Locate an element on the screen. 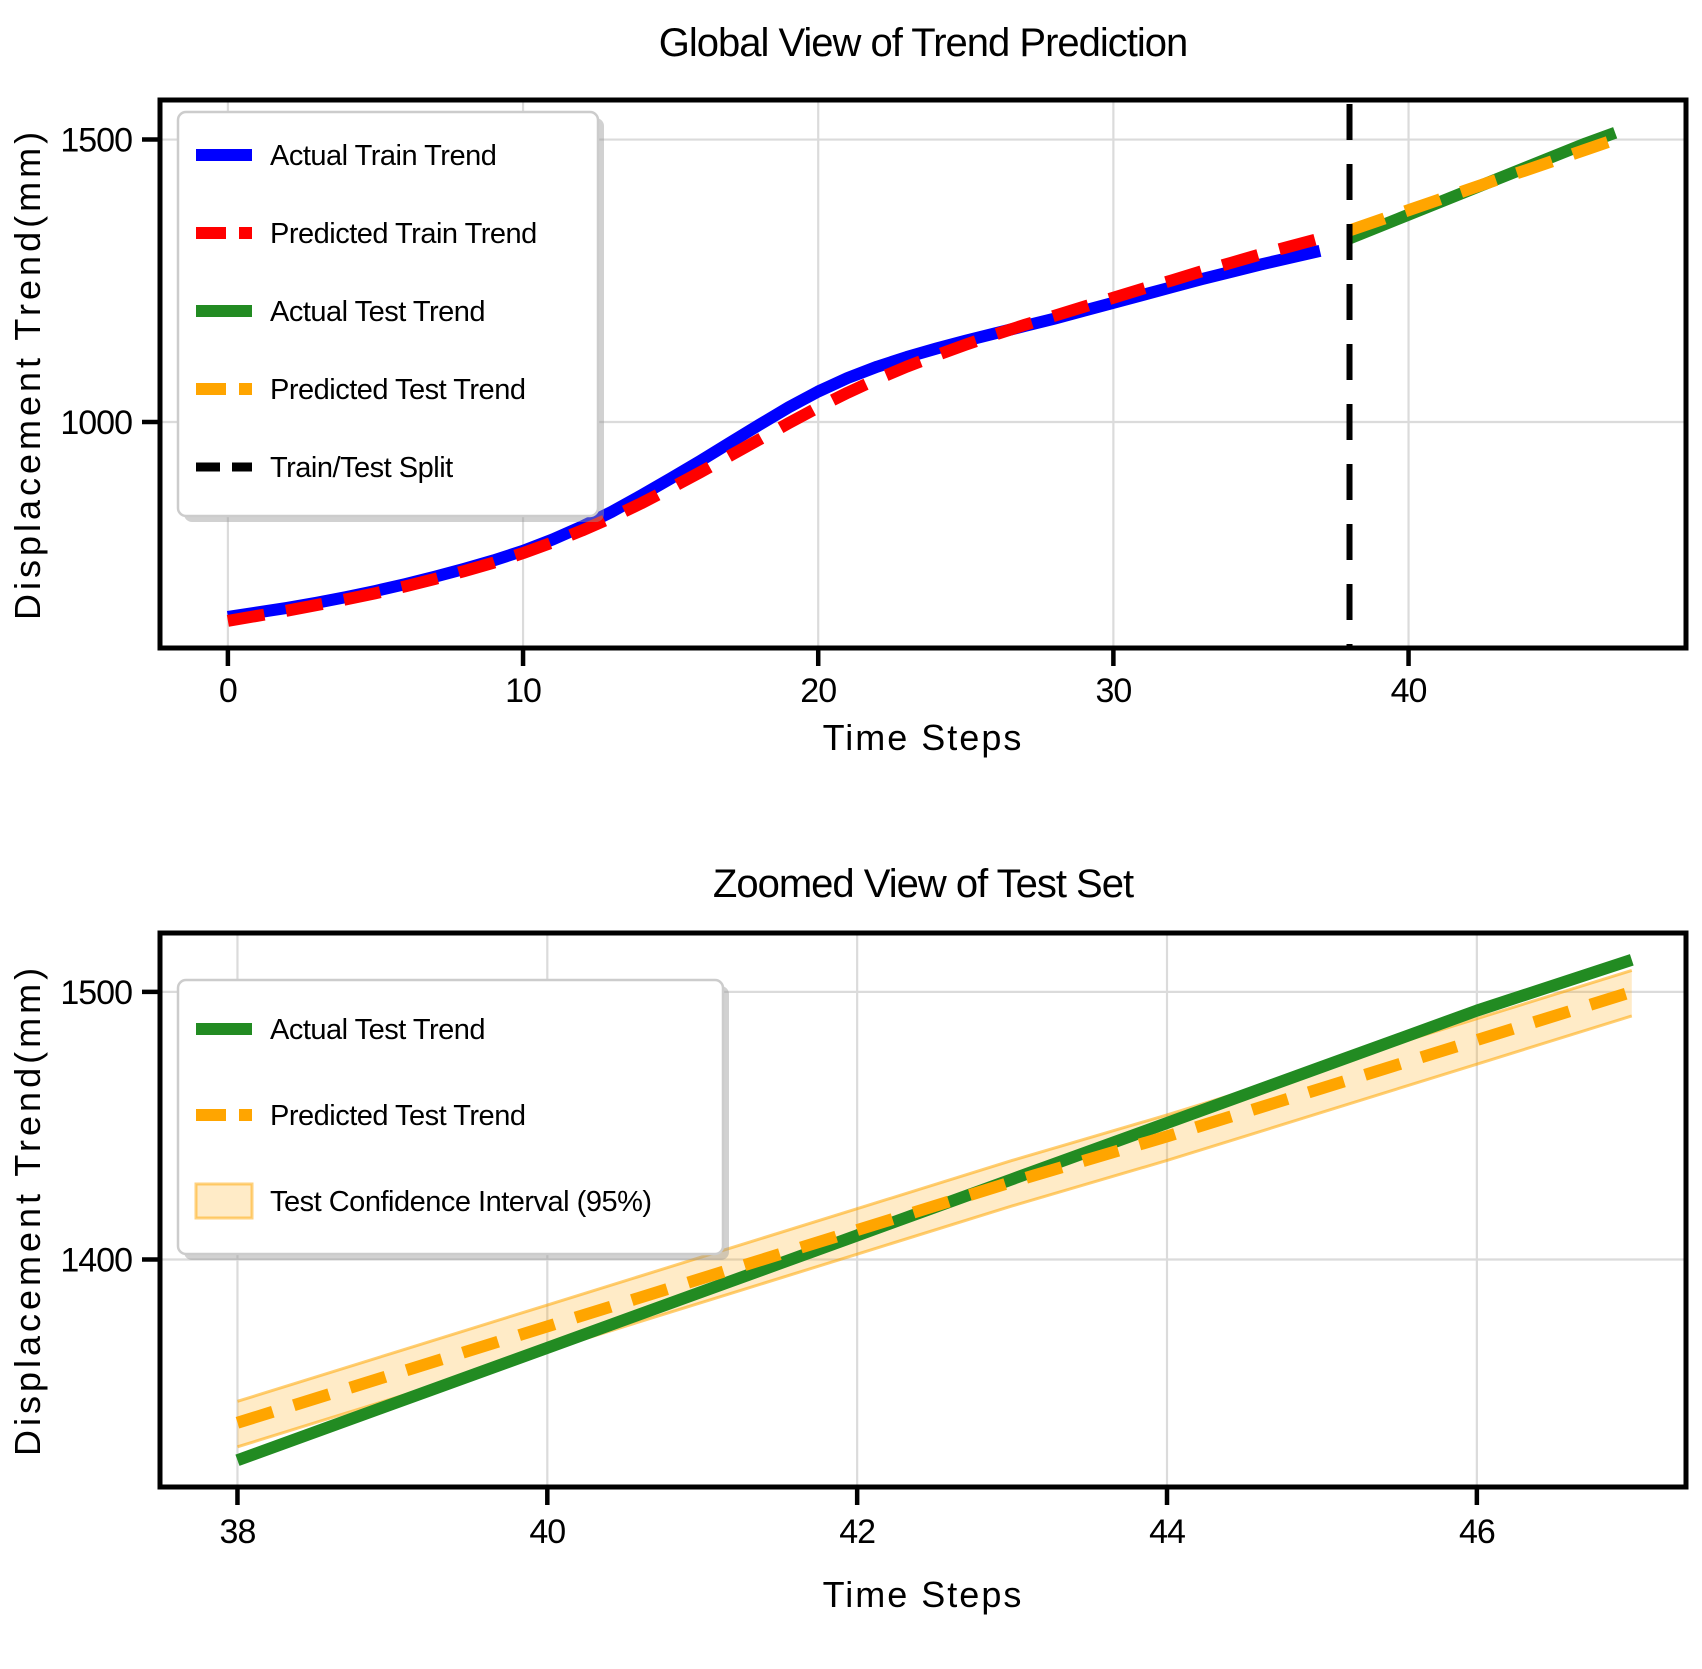 This screenshot has width=1702, height=1669. x-axis-tick-label: 46 is located at coordinates (1477, 1532).